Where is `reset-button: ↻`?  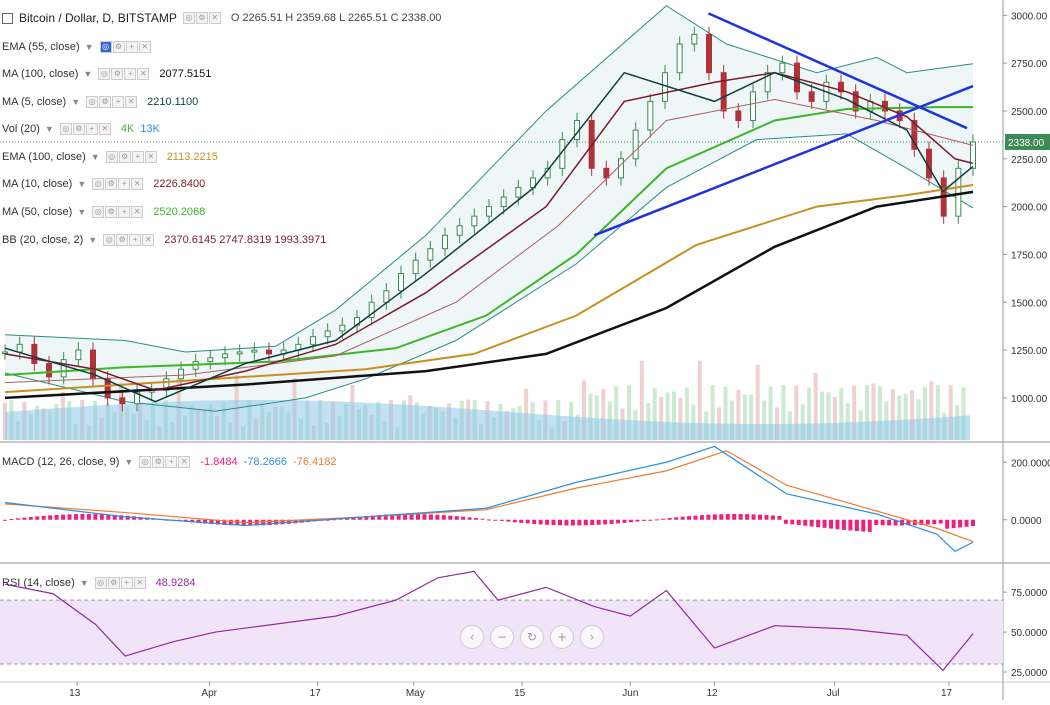 reset-button: ↻ is located at coordinates (532, 637).